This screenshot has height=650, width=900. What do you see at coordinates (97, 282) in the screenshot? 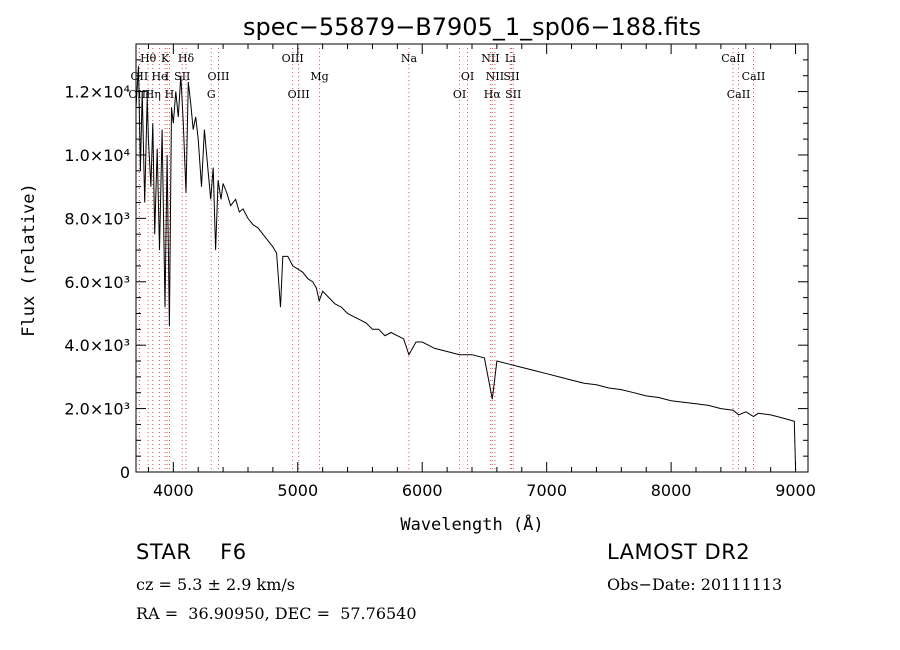
I see `y-tick-label: 6.0×10³` at bounding box center [97, 282].